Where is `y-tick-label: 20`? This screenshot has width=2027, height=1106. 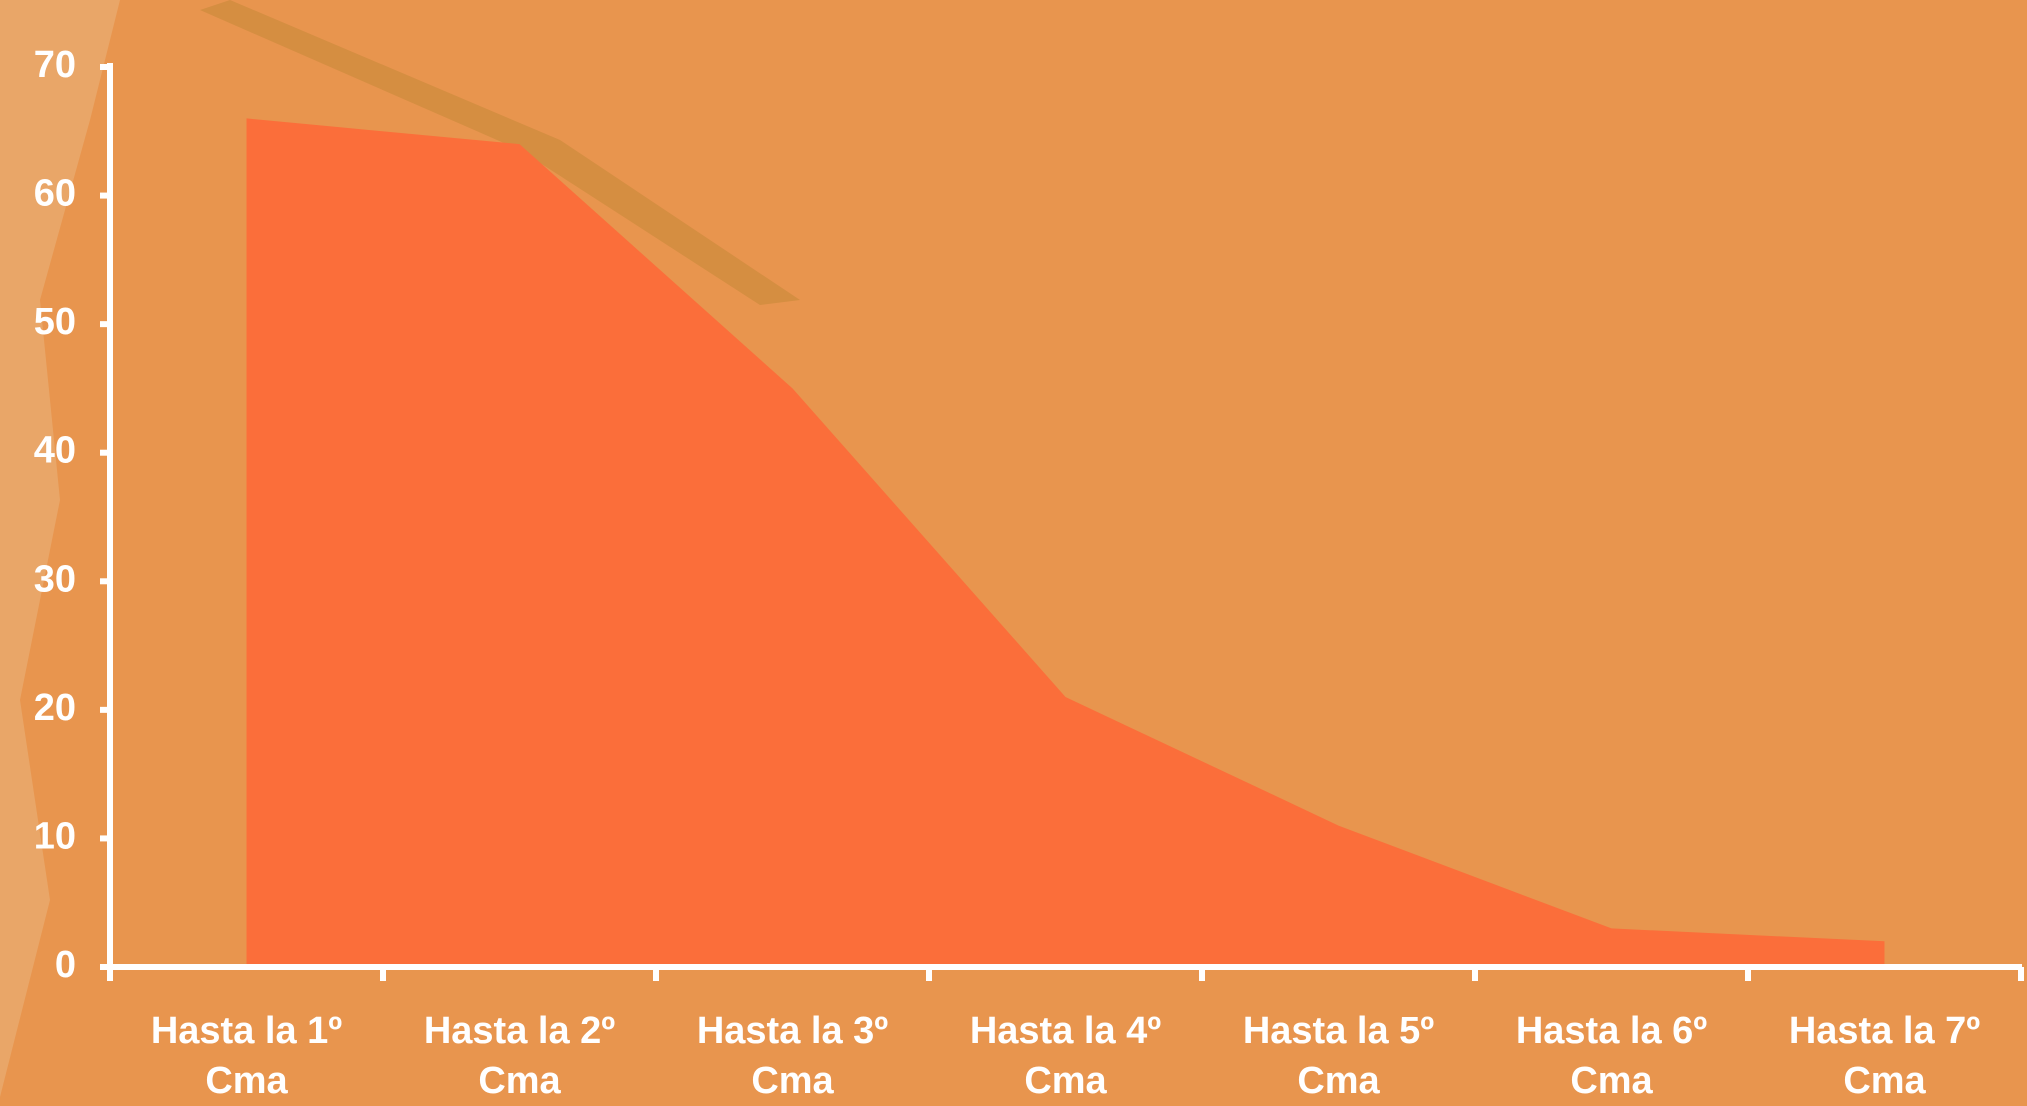
y-tick-label: 20 is located at coordinates (55, 708).